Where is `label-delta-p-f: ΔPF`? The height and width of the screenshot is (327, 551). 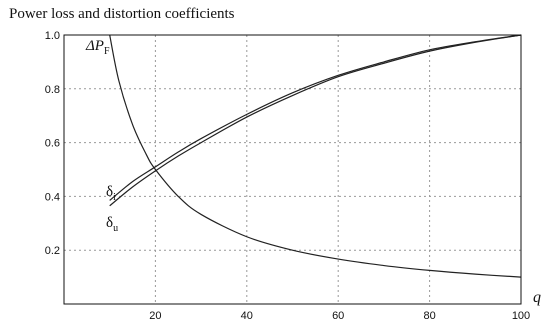
label-delta-p-f: ΔPF is located at coordinates (97, 47).